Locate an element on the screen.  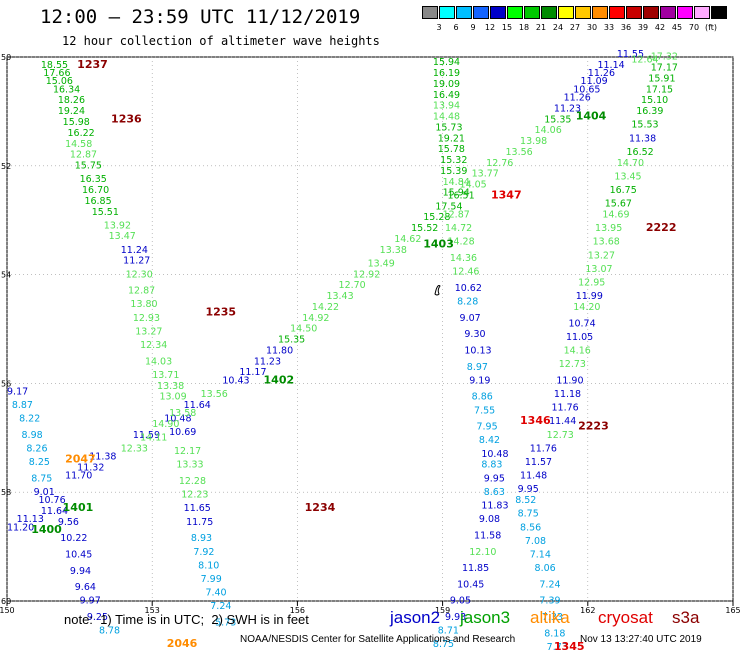
wave-height-value: 11.59 is located at coordinates (146, 435).